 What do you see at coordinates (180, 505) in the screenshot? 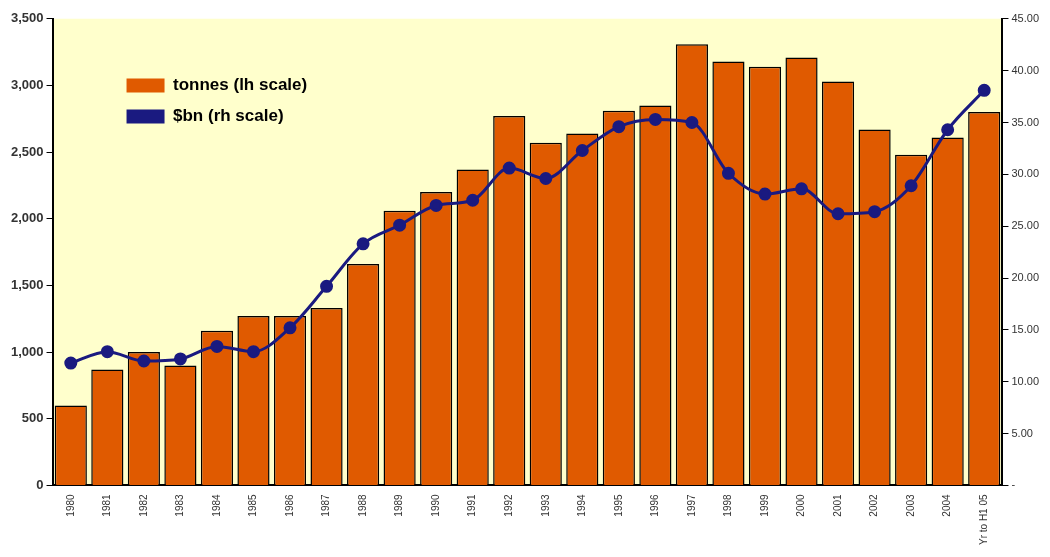
I see `x-tick-label: 1983` at bounding box center [180, 505].